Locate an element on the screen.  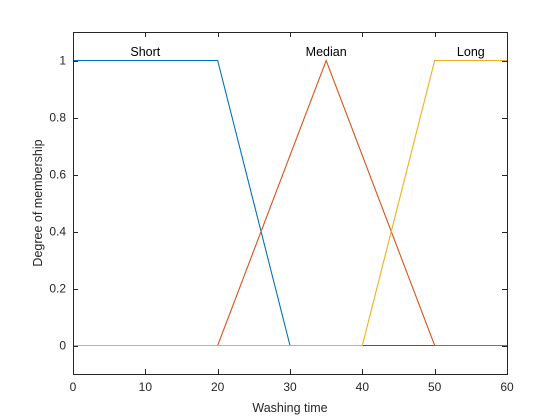
x-tick-label: 20 is located at coordinates (218, 387).